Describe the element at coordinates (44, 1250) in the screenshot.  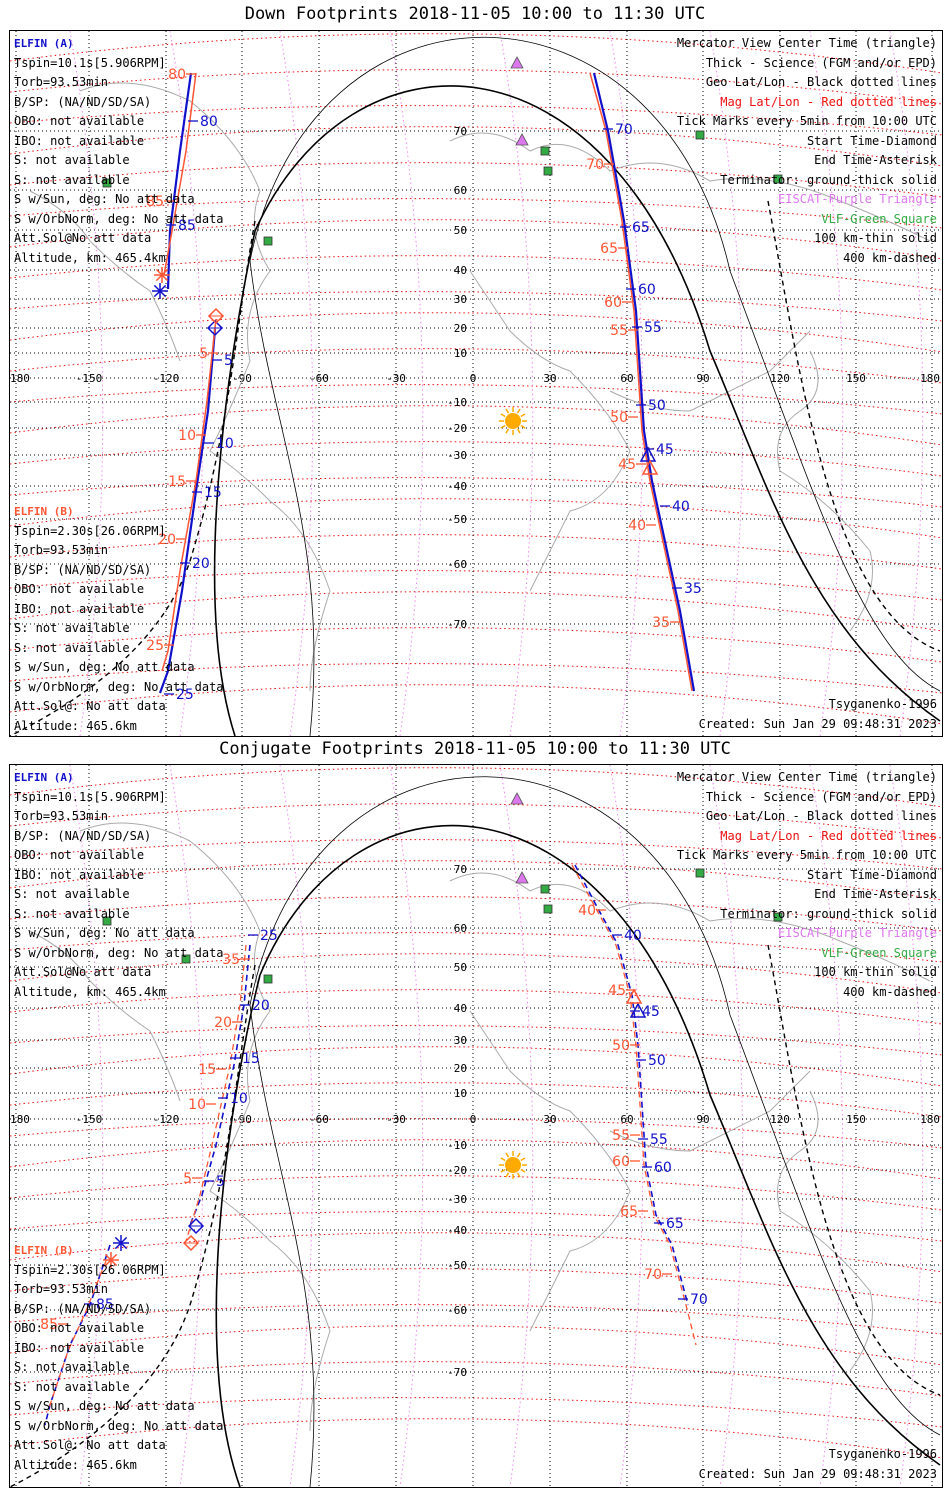
I see `satellite-name: ELFIN (B)` at that location.